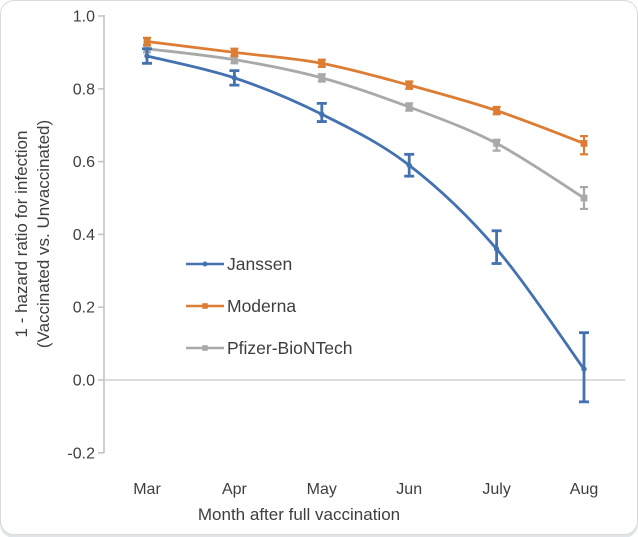  I want to click on x-tick-label-mar: Mar, so click(147, 489).